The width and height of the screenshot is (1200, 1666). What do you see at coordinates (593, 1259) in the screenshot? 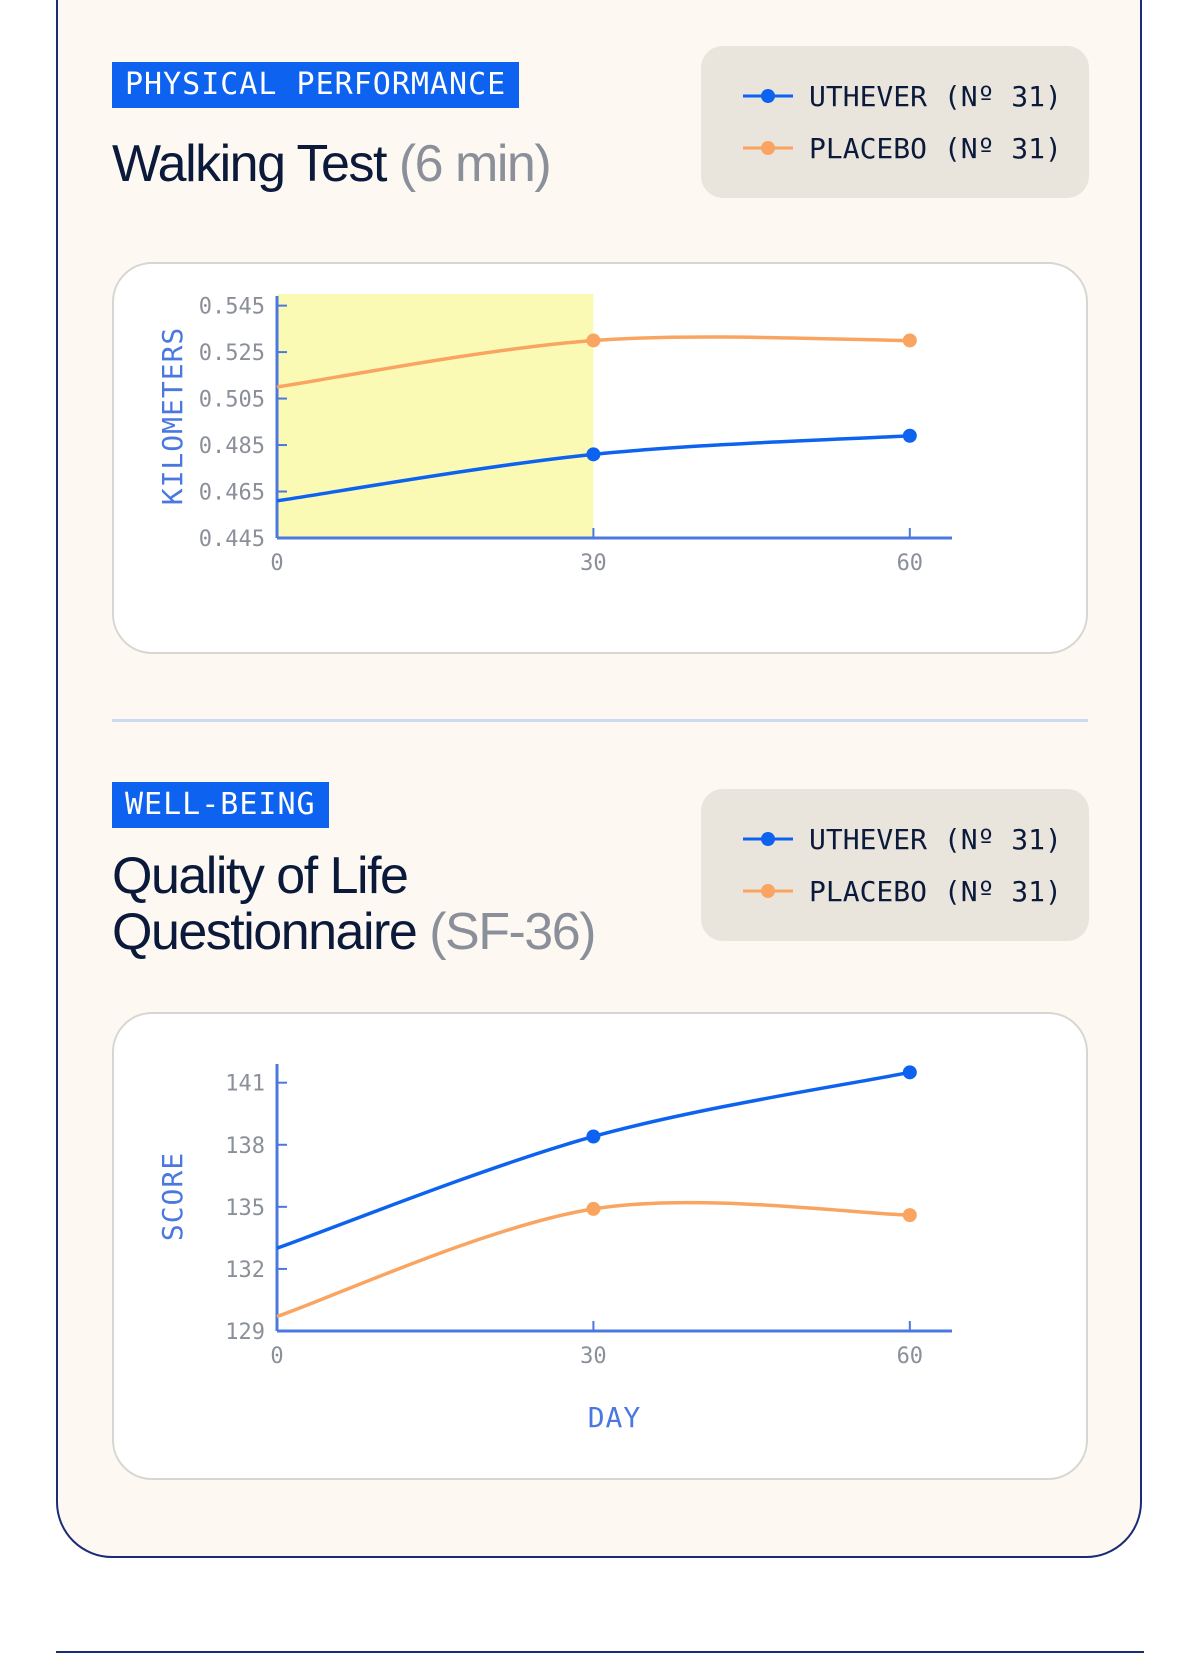
I see `series-line-placebo` at bounding box center [593, 1259].